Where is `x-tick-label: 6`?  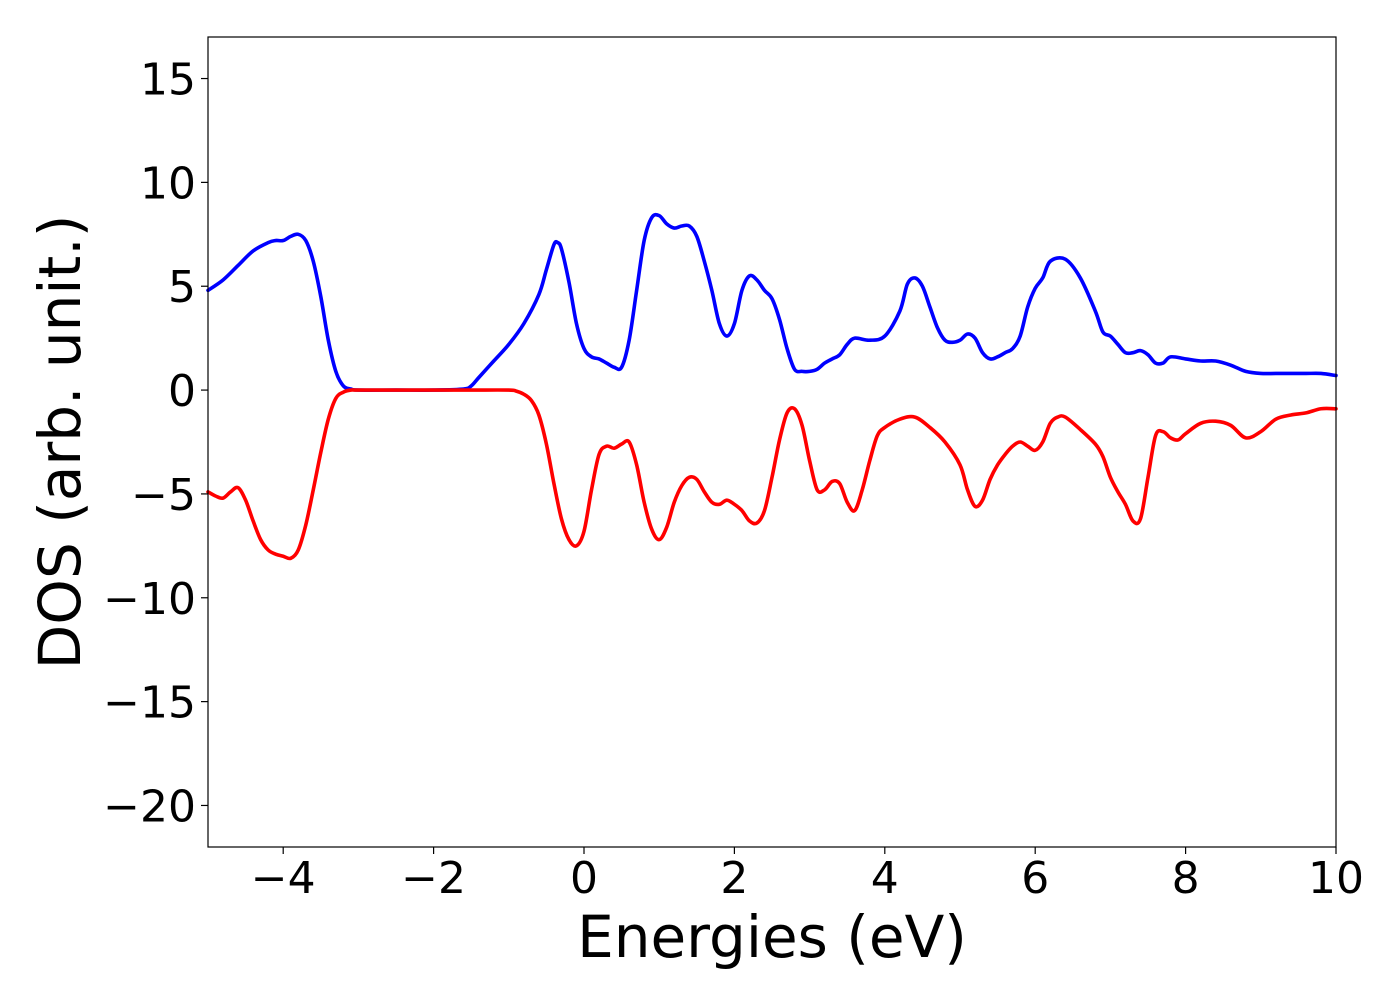 x-tick-label: 6 is located at coordinates (1035, 878).